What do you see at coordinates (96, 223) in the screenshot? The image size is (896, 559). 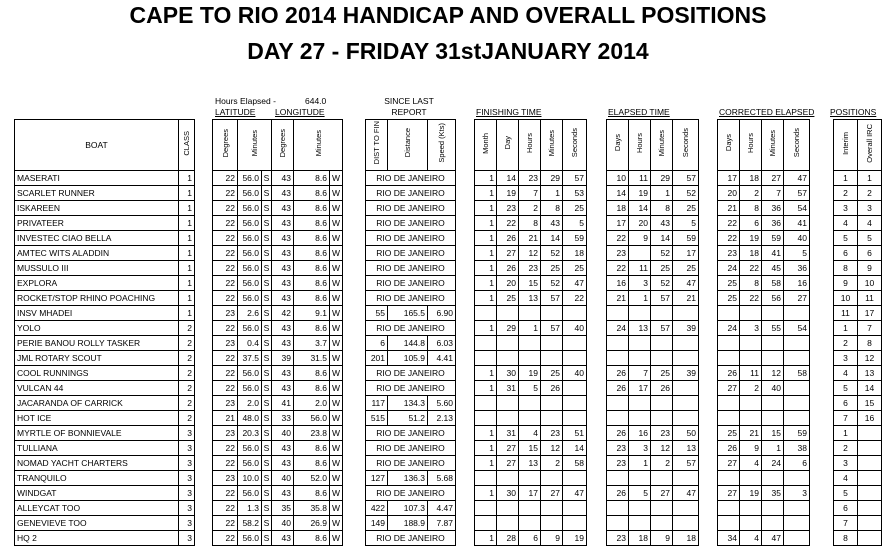 I see `boat-name: PRIVATEER` at bounding box center [96, 223].